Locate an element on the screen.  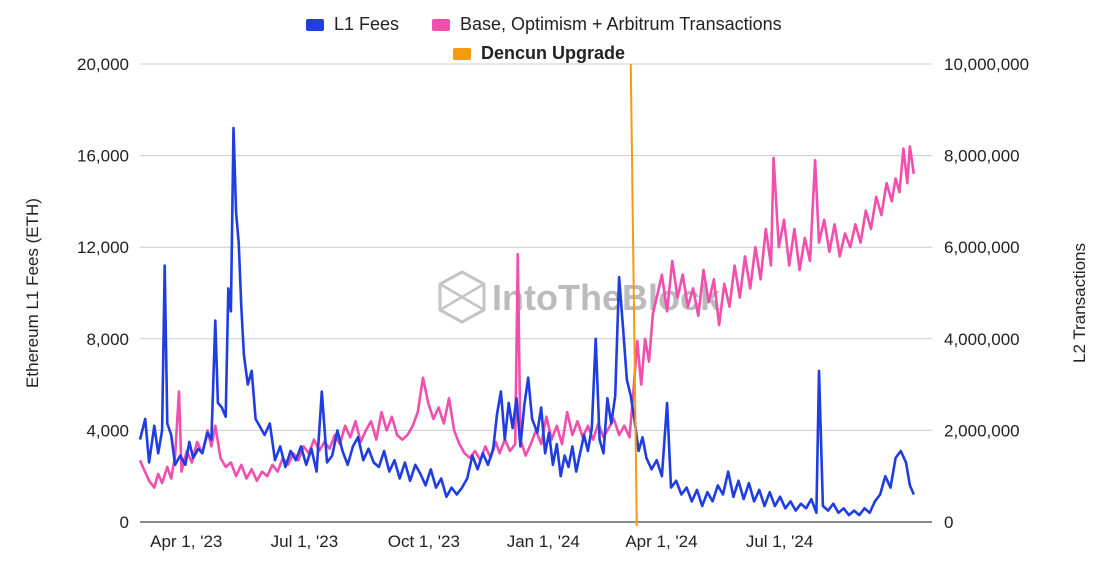
legend-item-l1-fees: L1 Fees is located at coordinates (352, 24).